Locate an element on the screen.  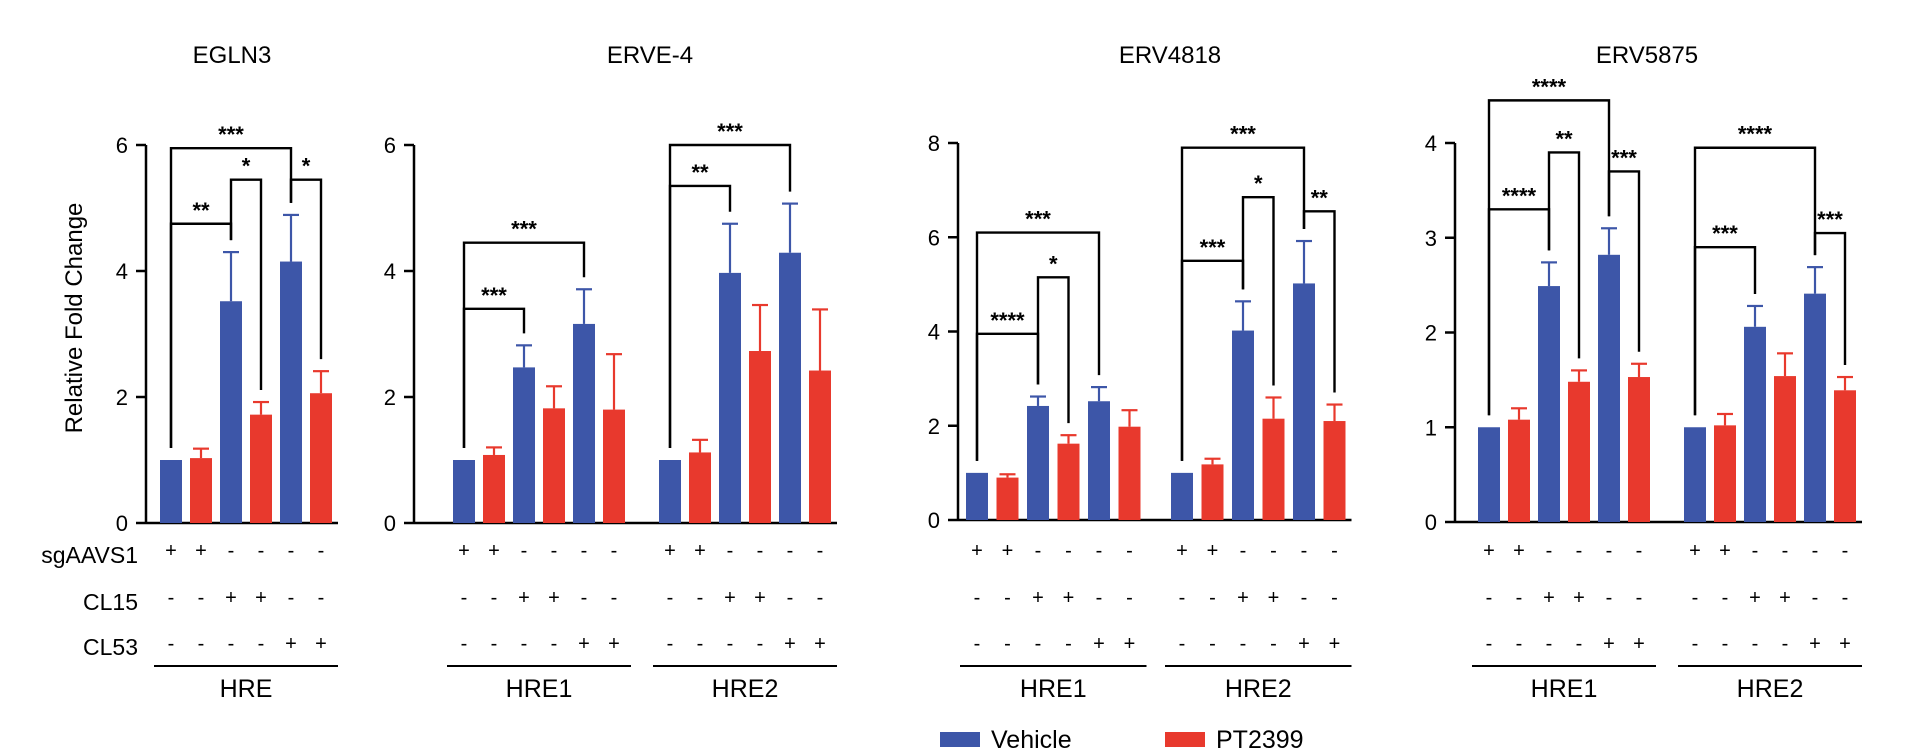
y-tick-label: 3 is located at coordinates (1431, 238).